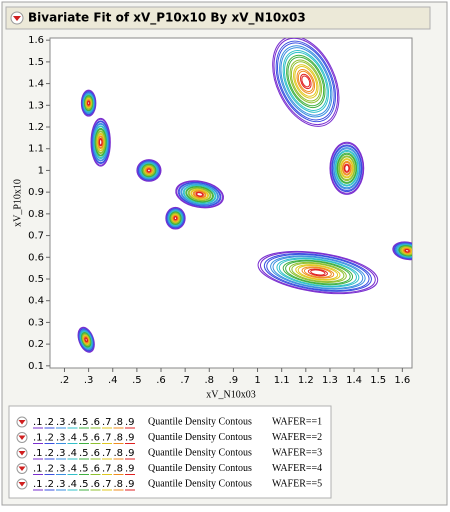 The height and width of the screenshot is (512, 450). What do you see at coordinates (167, 18) in the screenshot?
I see `chart-title: Bivariate Fit of xV_P10x10 By xV_N10x03` at bounding box center [167, 18].